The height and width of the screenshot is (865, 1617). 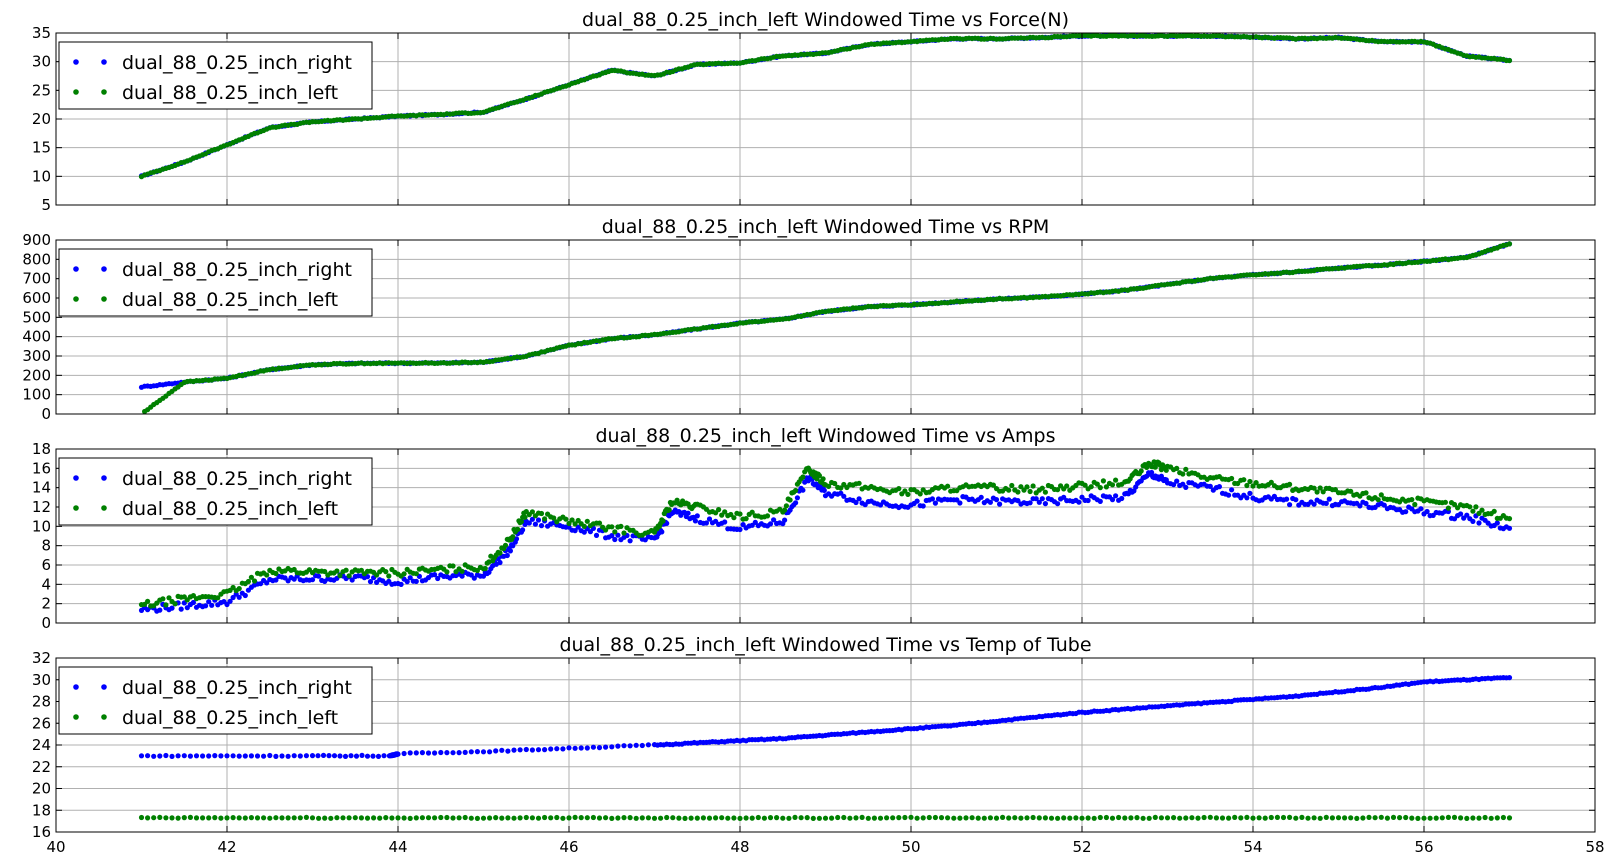 I want to click on y-tick-label: 0, so click(x=46, y=414).